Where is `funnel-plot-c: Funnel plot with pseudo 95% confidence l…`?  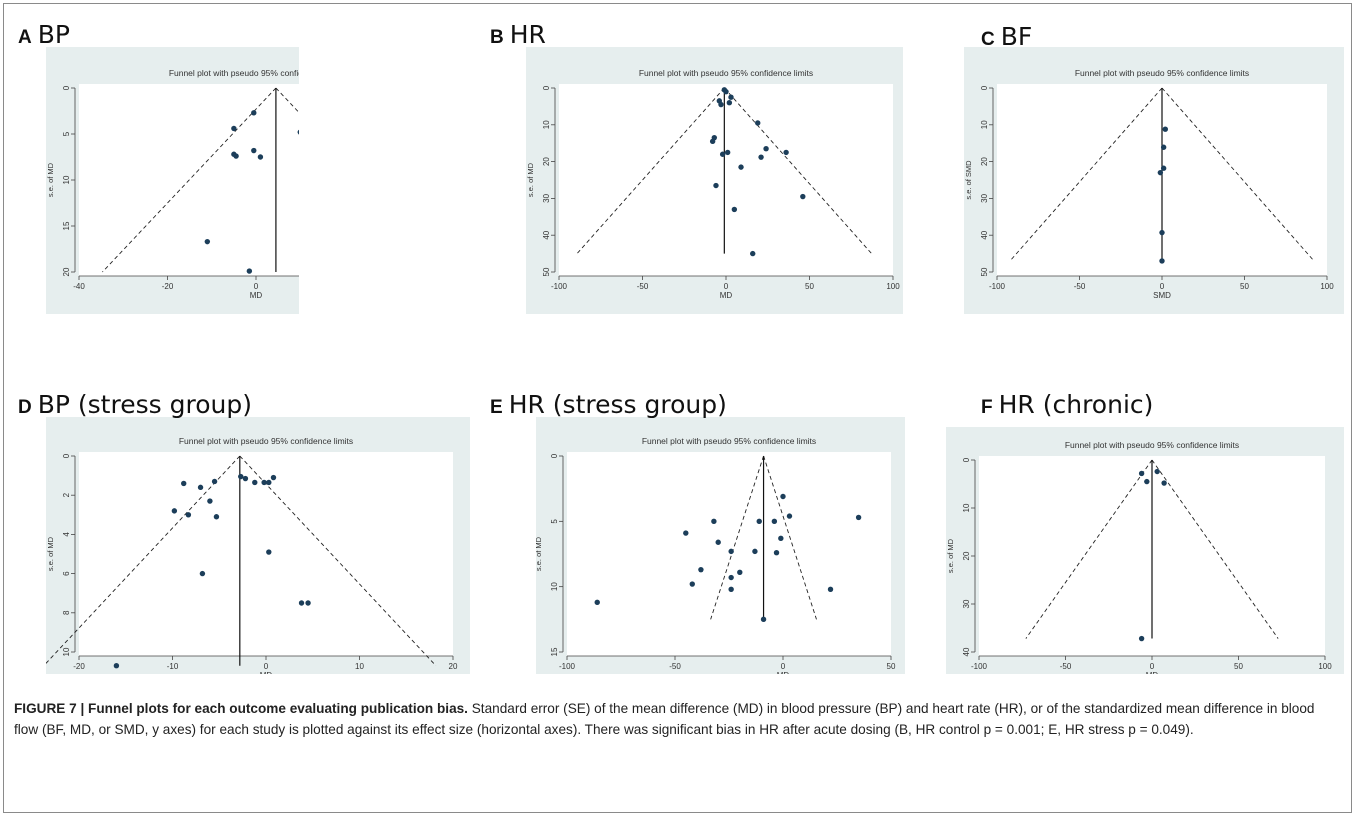 funnel-plot-c: Funnel plot with pseudo 95% confidence l… is located at coordinates (1154, 180).